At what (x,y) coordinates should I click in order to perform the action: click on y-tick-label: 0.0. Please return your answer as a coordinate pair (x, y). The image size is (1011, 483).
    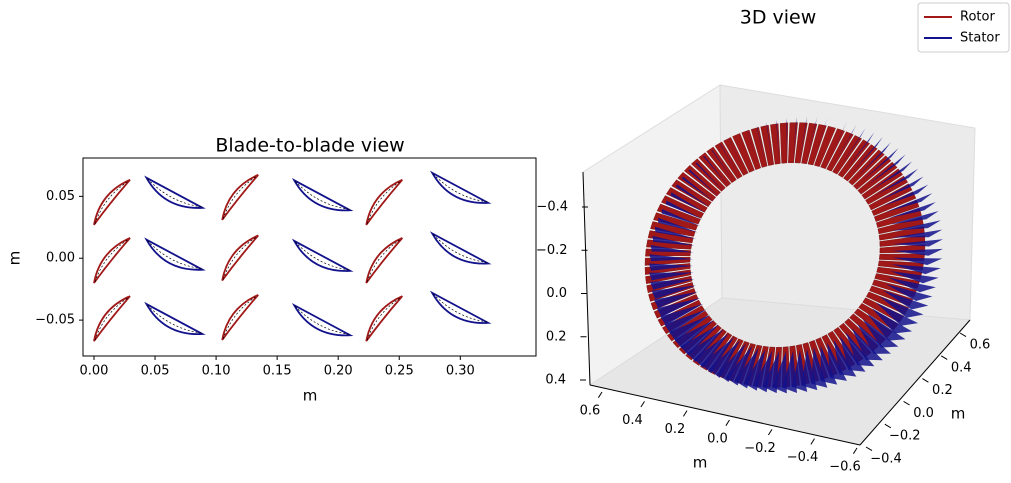
    Looking at the image, I should click on (923, 413).